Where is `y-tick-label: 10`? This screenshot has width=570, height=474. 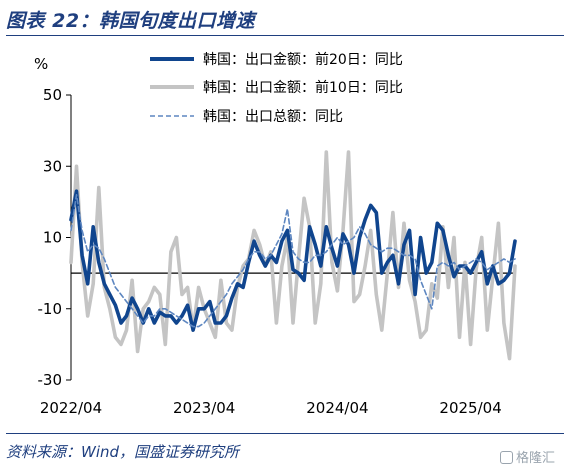 y-tick-label: 10 is located at coordinates (52, 238).